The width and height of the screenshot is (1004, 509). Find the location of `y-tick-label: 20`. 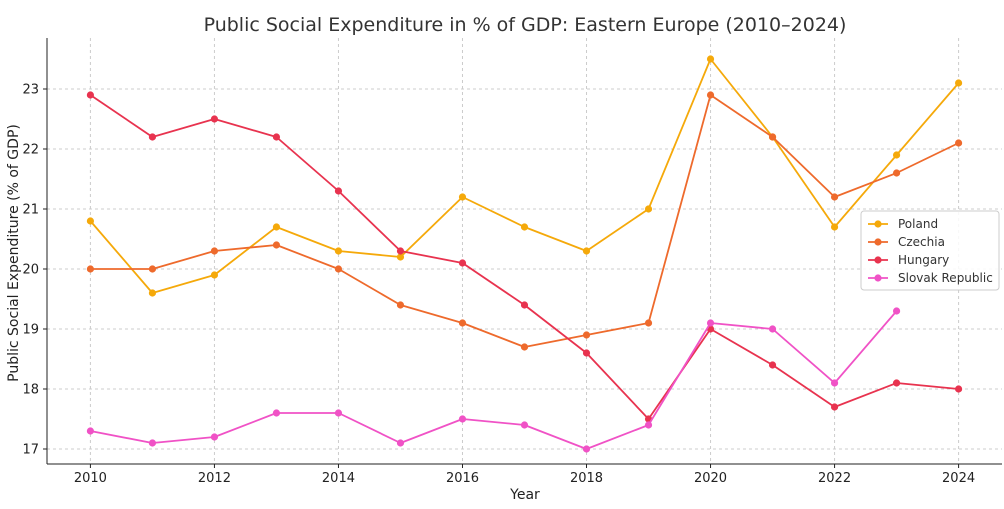

y-tick-label: 20 is located at coordinates (30, 270).